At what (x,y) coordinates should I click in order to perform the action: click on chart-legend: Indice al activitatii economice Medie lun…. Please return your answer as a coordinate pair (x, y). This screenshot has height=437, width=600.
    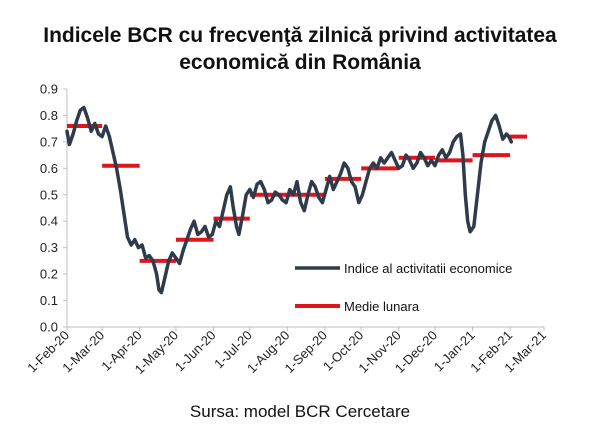
    Looking at the image, I should click on (403, 287).